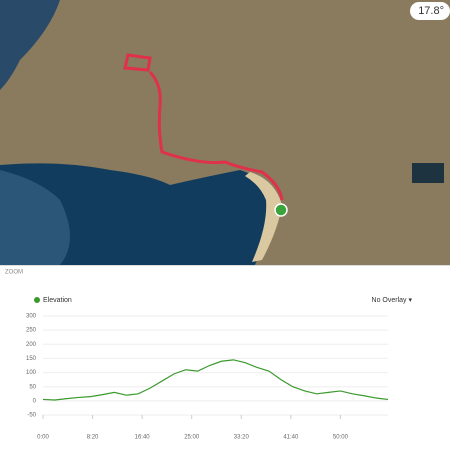  What do you see at coordinates (281, 210) in the screenshot?
I see `start-marker` at bounding box center [281, 210].